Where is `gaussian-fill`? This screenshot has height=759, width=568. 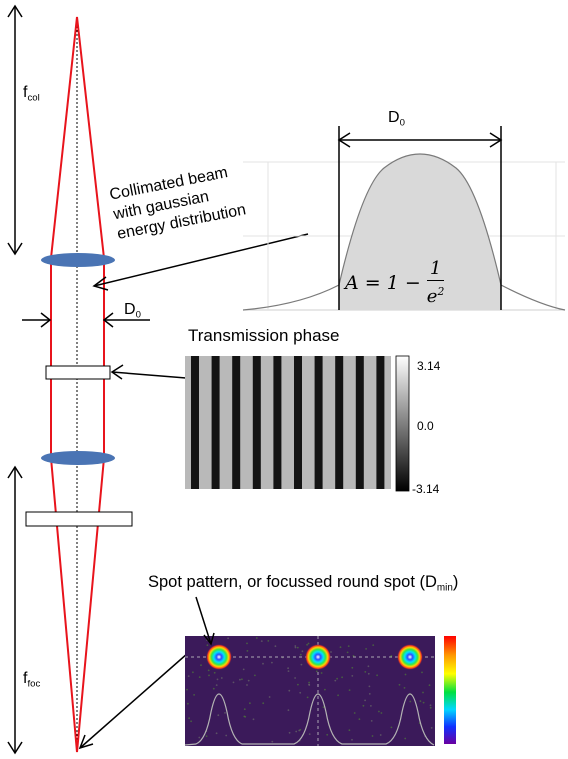 gaussian-fill is located at coordinates (420, 232).